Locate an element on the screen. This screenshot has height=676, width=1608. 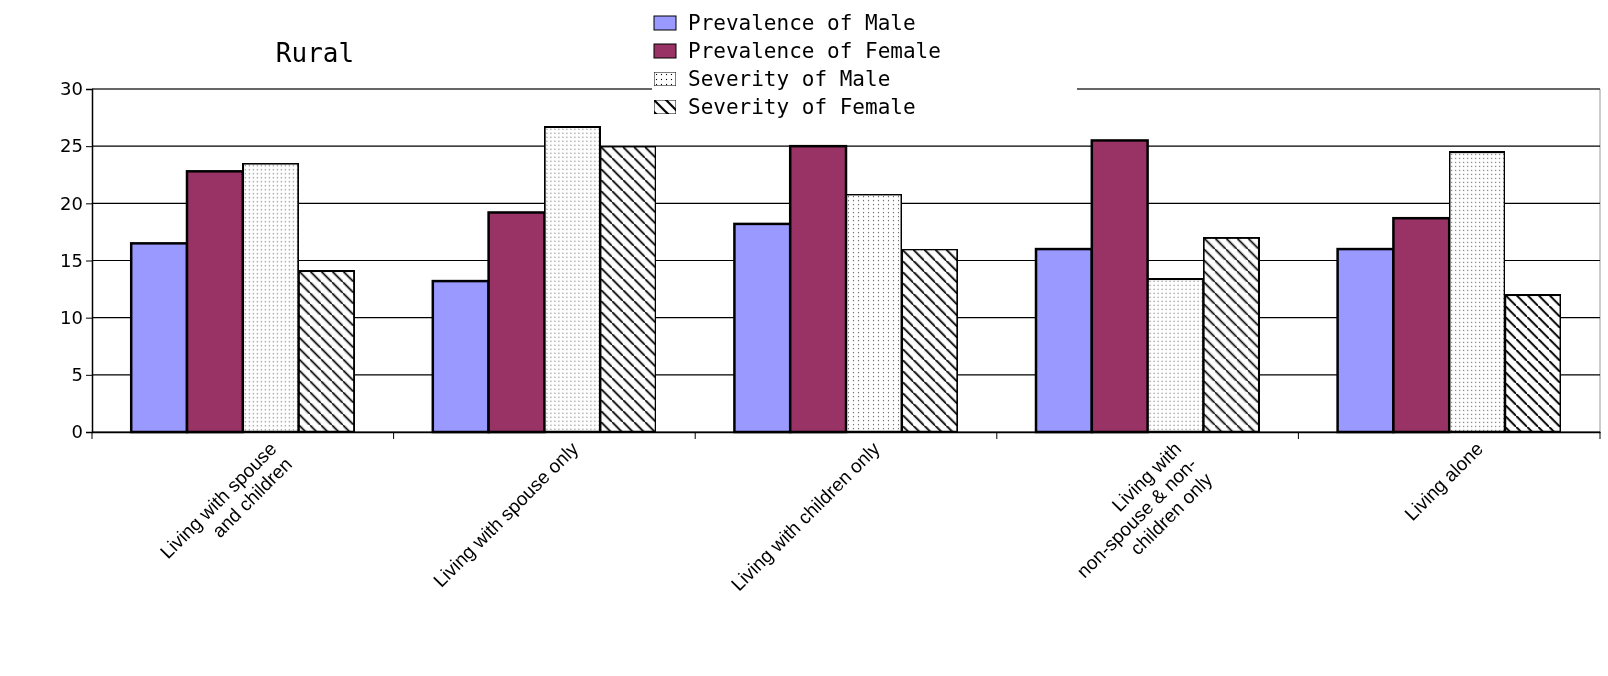
y-tick-label: 15 is located at coordinates (71, 260).